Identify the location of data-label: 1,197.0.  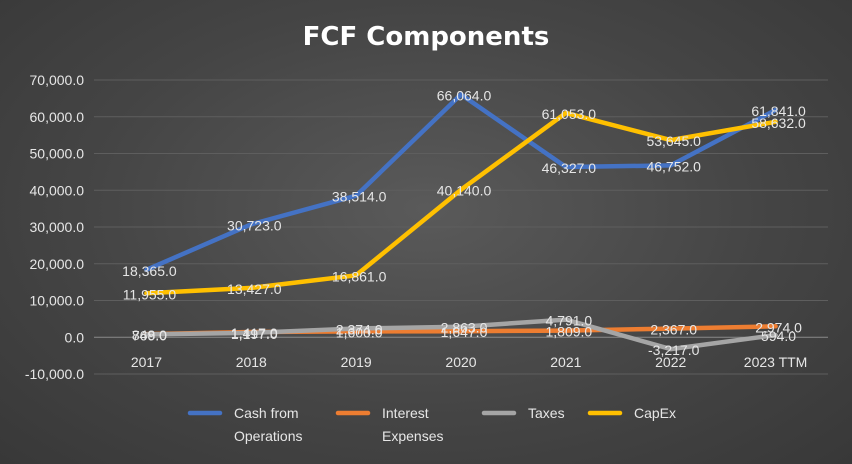
(254, 334).